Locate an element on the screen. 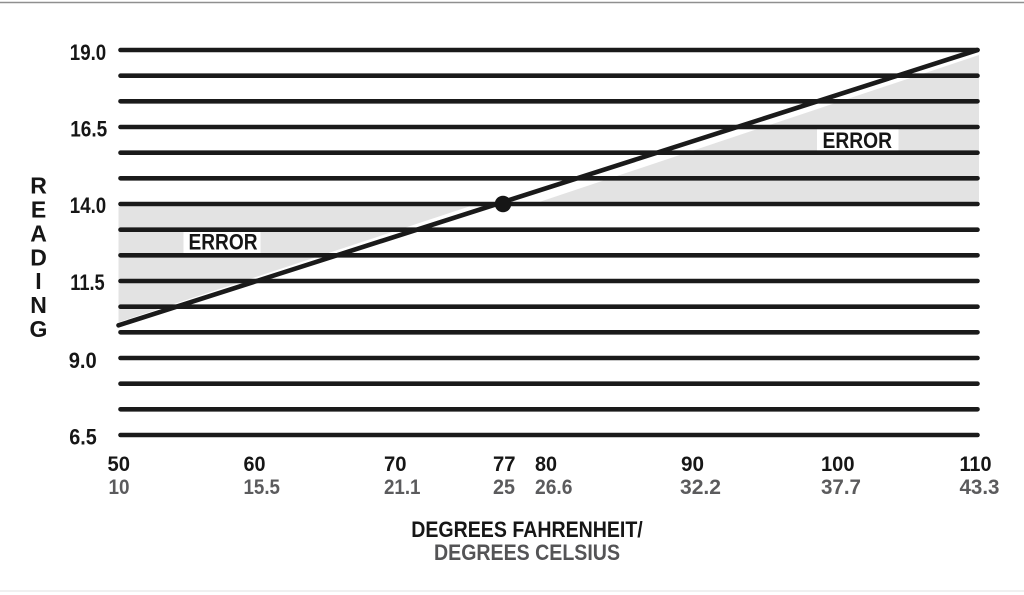  svg-text: 14.0 is located at coordinates (88, 205).